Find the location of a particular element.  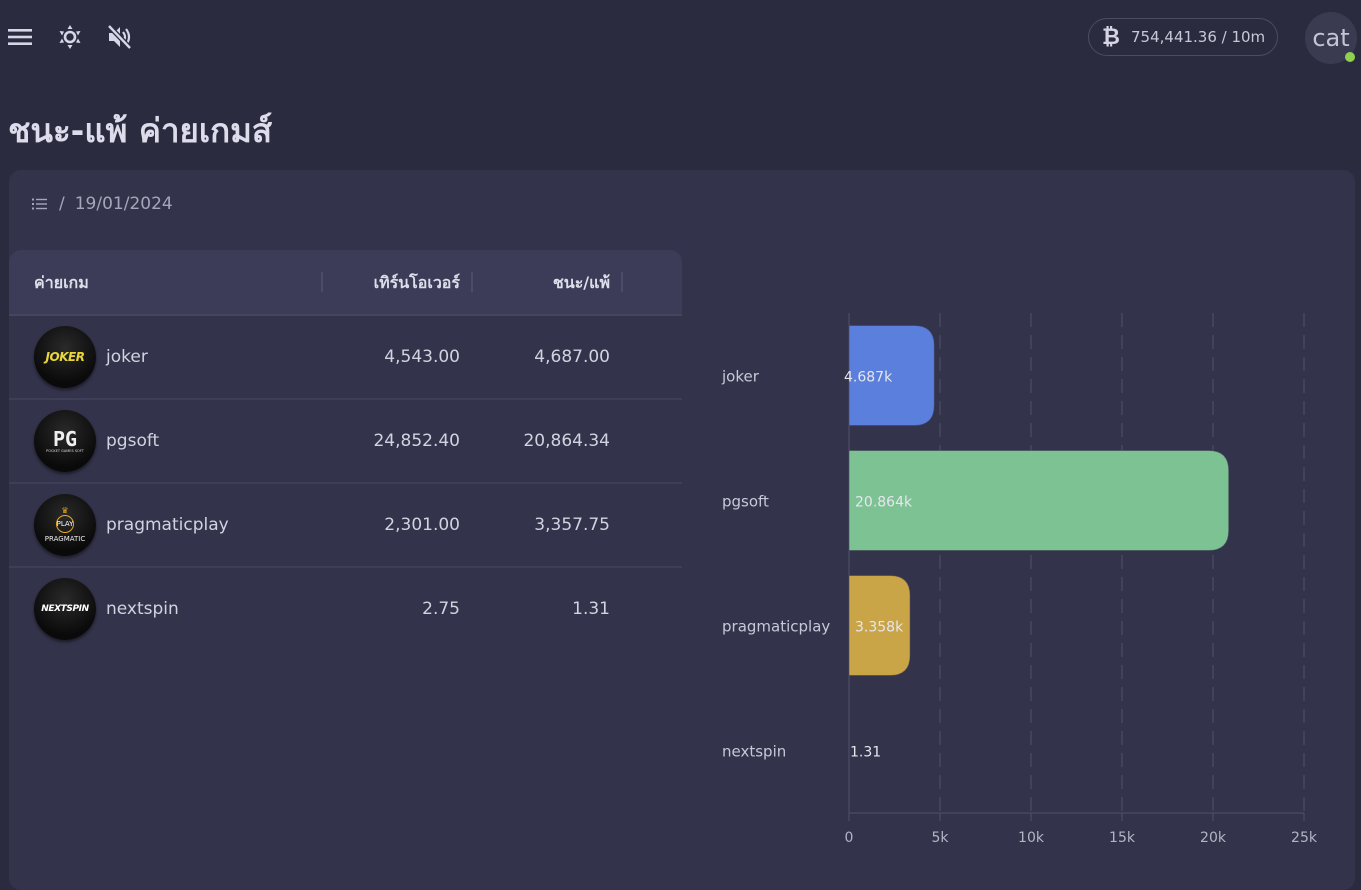

logo-subtext: POCKET GAMES SOFT is located at coordinates (65, 450).